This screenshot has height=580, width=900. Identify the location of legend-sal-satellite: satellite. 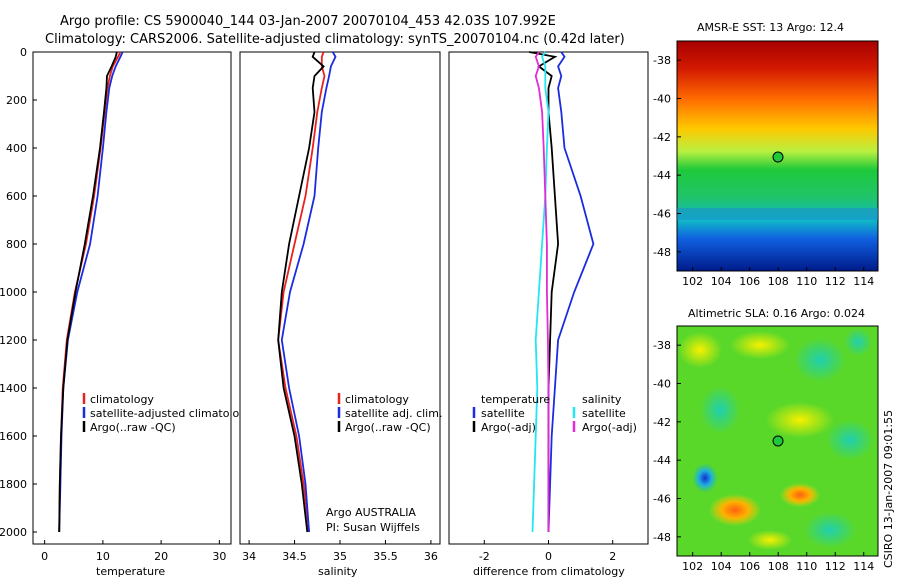
(604, 413).